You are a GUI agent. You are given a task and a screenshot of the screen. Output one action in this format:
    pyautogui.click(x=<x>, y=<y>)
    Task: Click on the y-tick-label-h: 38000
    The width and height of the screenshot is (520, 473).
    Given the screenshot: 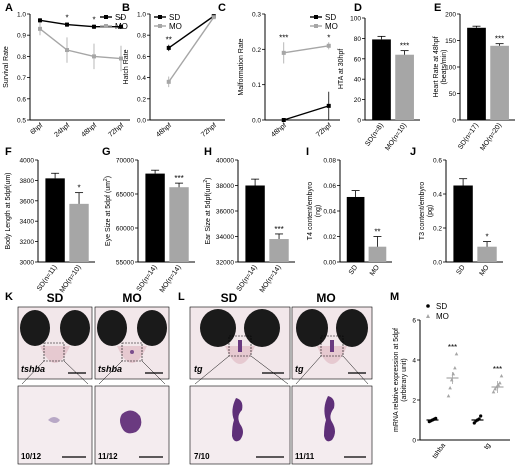 What is the action you would take?
    pyautogui.click(x=225, y=186)
    